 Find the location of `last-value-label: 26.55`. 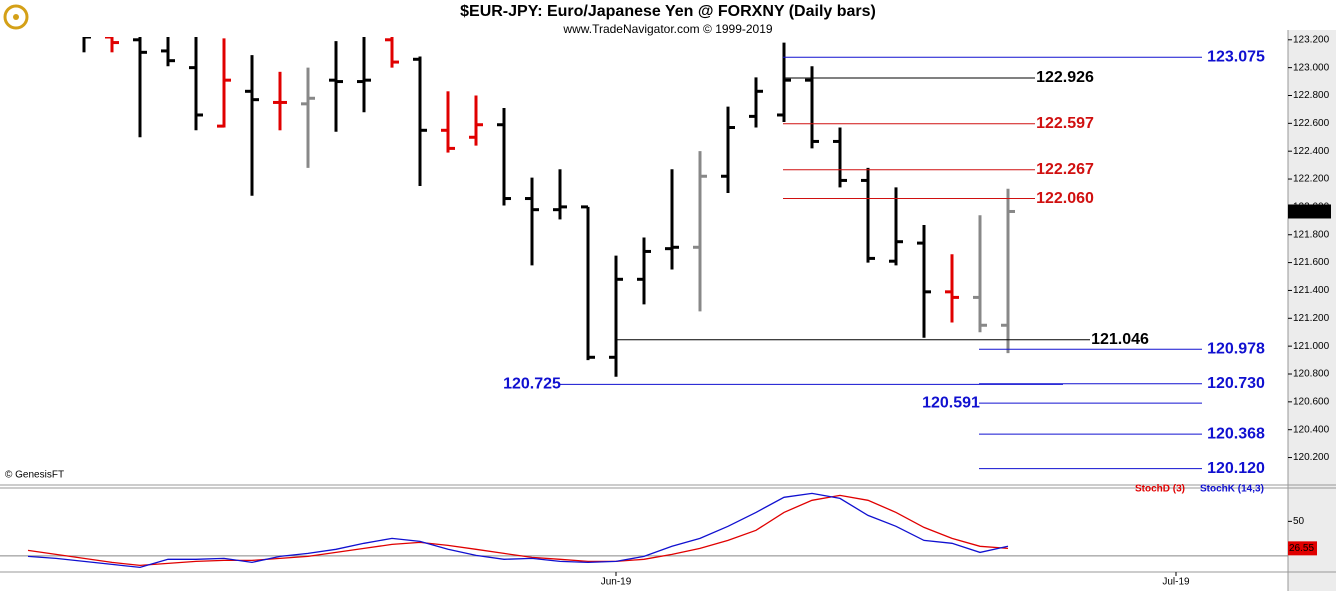

last-value-label: 26.55 is located at coordinates (1301, 548).